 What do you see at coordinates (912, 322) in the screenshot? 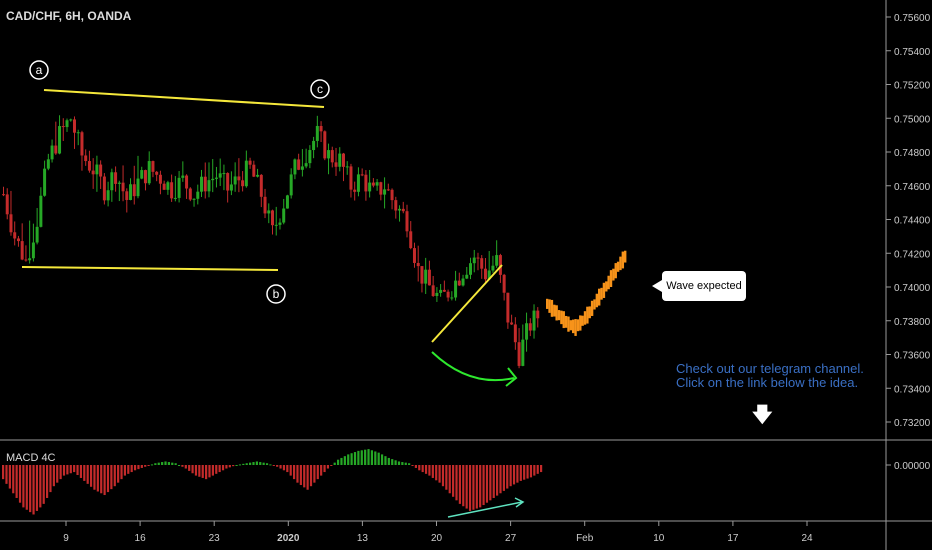
I see `y-tick-label: 0.73800` at bounding box center [912, 322].